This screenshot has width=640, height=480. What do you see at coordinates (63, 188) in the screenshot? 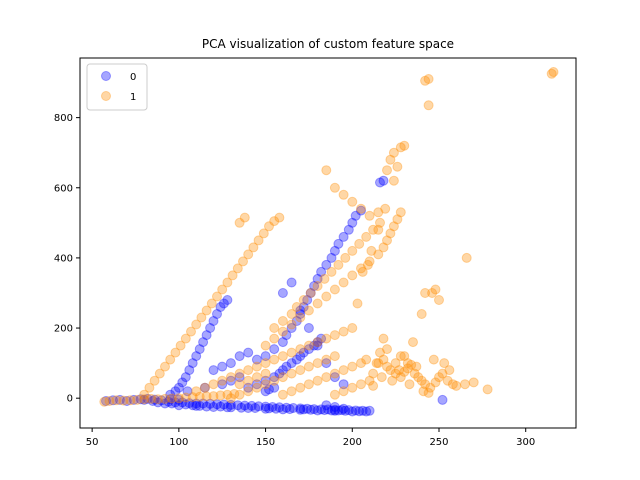
I see `y-tick-label: 600` at bounding box center [63, 188].